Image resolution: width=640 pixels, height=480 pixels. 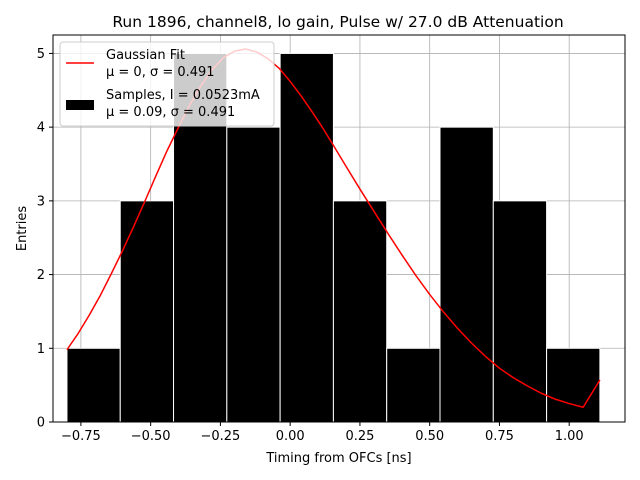 What do you see at coordinates (45, 239) in the screenshot?
I see `y-axis-ticks: 0 1 2 3 4 5` at bounding box center [45, 239].